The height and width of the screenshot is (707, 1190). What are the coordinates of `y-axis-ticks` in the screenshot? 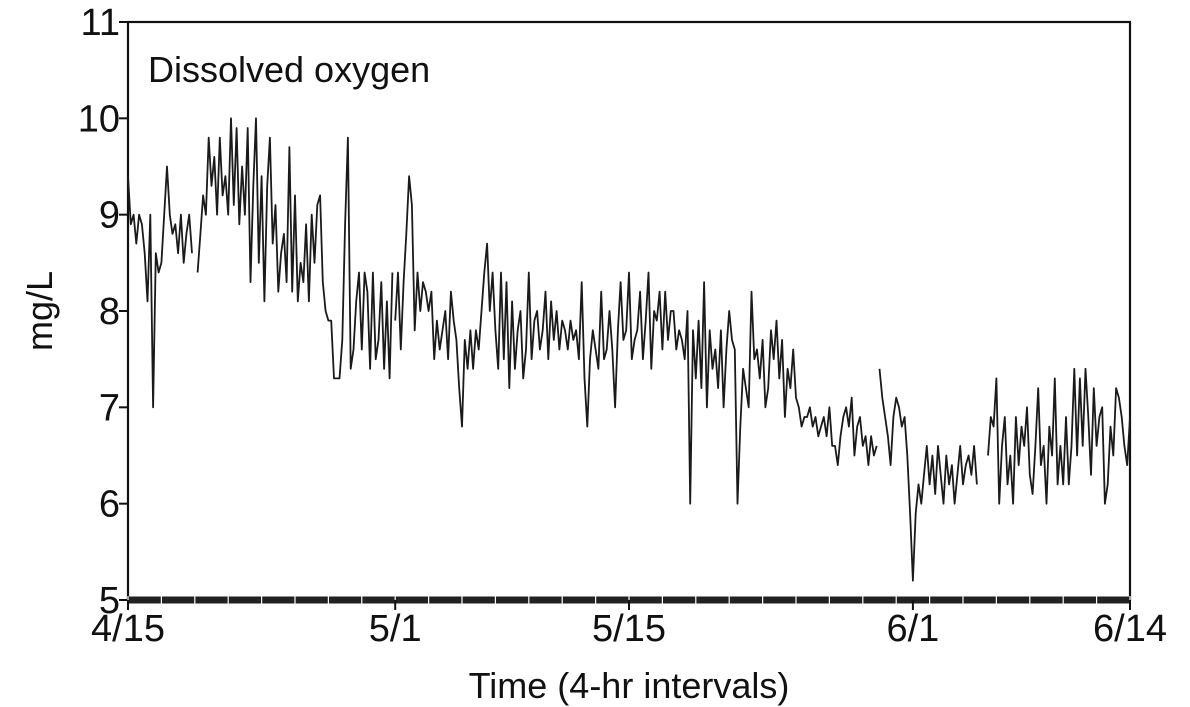 It's located at (123, 311).